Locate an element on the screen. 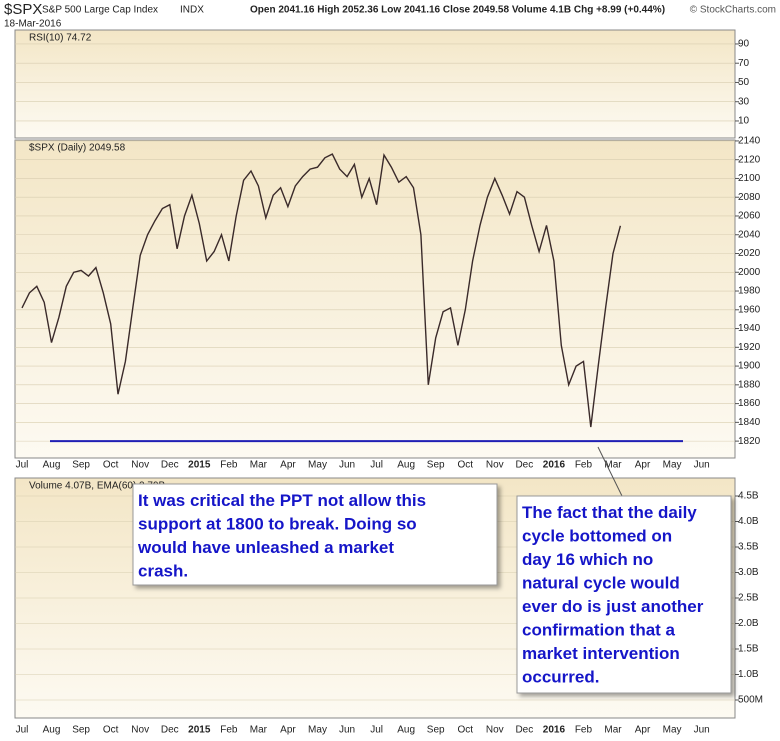  y-tick-label: 1860 is located at coordinates (749, 403).